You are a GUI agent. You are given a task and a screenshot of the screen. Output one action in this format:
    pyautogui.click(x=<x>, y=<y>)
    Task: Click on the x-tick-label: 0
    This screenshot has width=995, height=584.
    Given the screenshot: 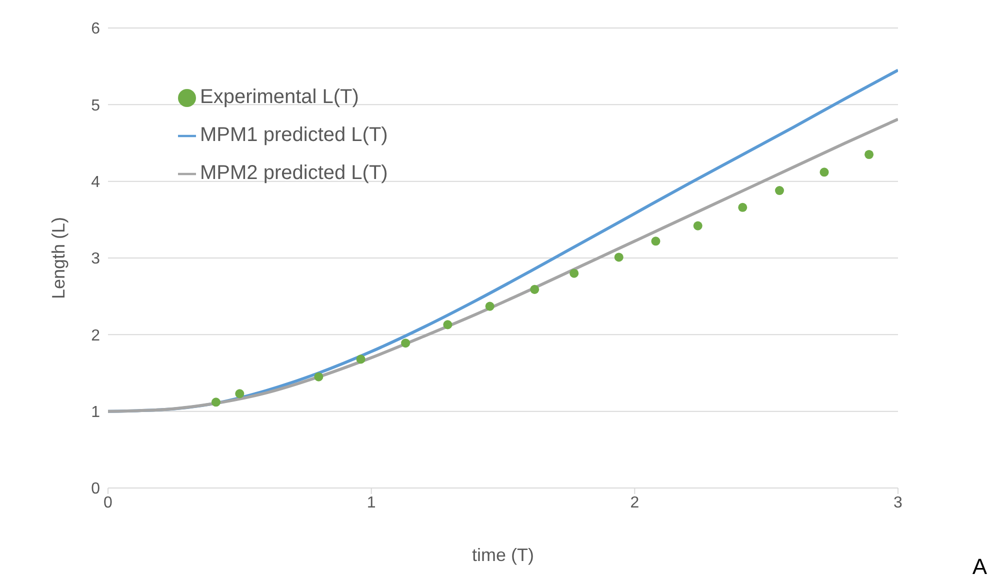 What is the action you would take?
    pyautogui.click(x=108, y=503)
    